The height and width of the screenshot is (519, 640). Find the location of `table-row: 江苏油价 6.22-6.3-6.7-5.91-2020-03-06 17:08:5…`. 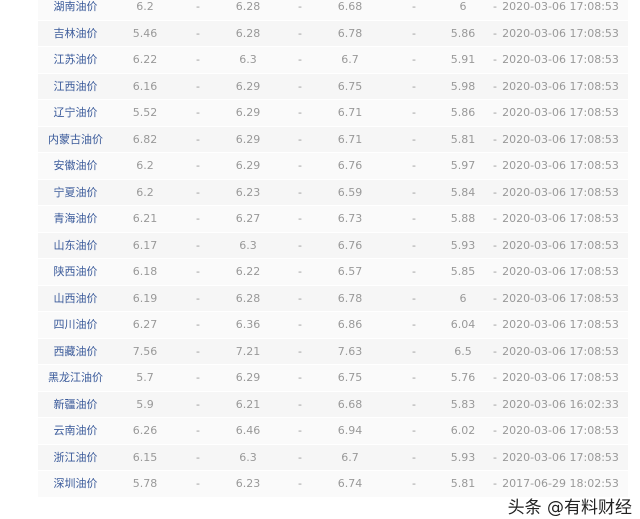

table-row: 江苏油价 6.22-6.3-6.7-5.91-2020-03-06 17:08:5… is located at coordinates (333, 60).